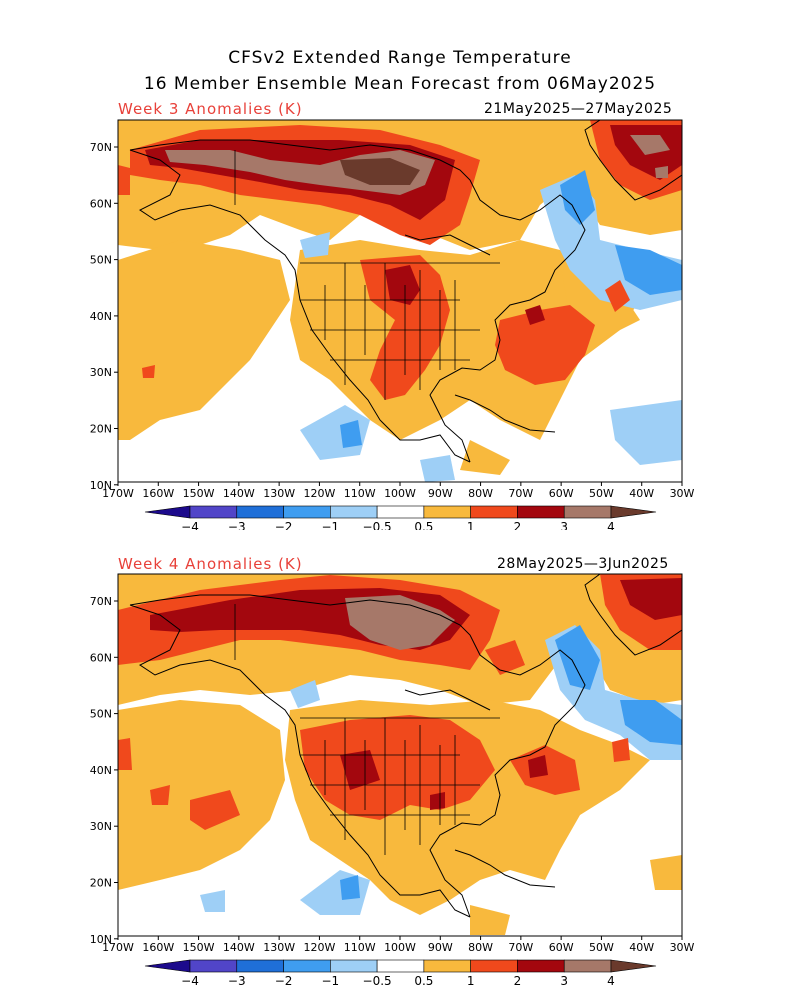 This screenshot has width=800, height=1000. What do you see at coordinates (210, 109) in the screenshot?
I see `panel-1-label: Week 3 Anomalies (K)` at bounding box center [210, 109].